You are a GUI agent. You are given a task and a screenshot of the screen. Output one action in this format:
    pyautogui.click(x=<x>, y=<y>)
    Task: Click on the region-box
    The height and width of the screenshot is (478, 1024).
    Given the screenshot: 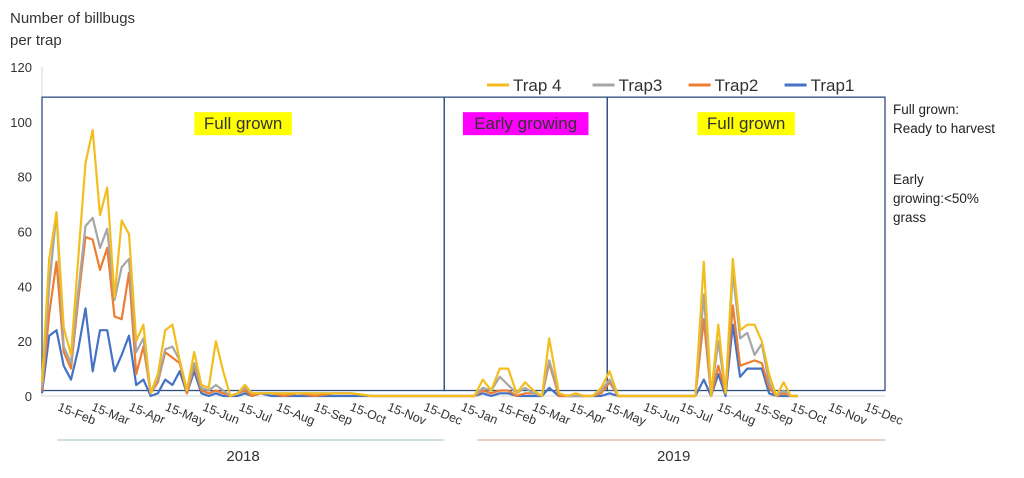 What is the action you would take?
    pyautogui.click(x=525, y=244)
    